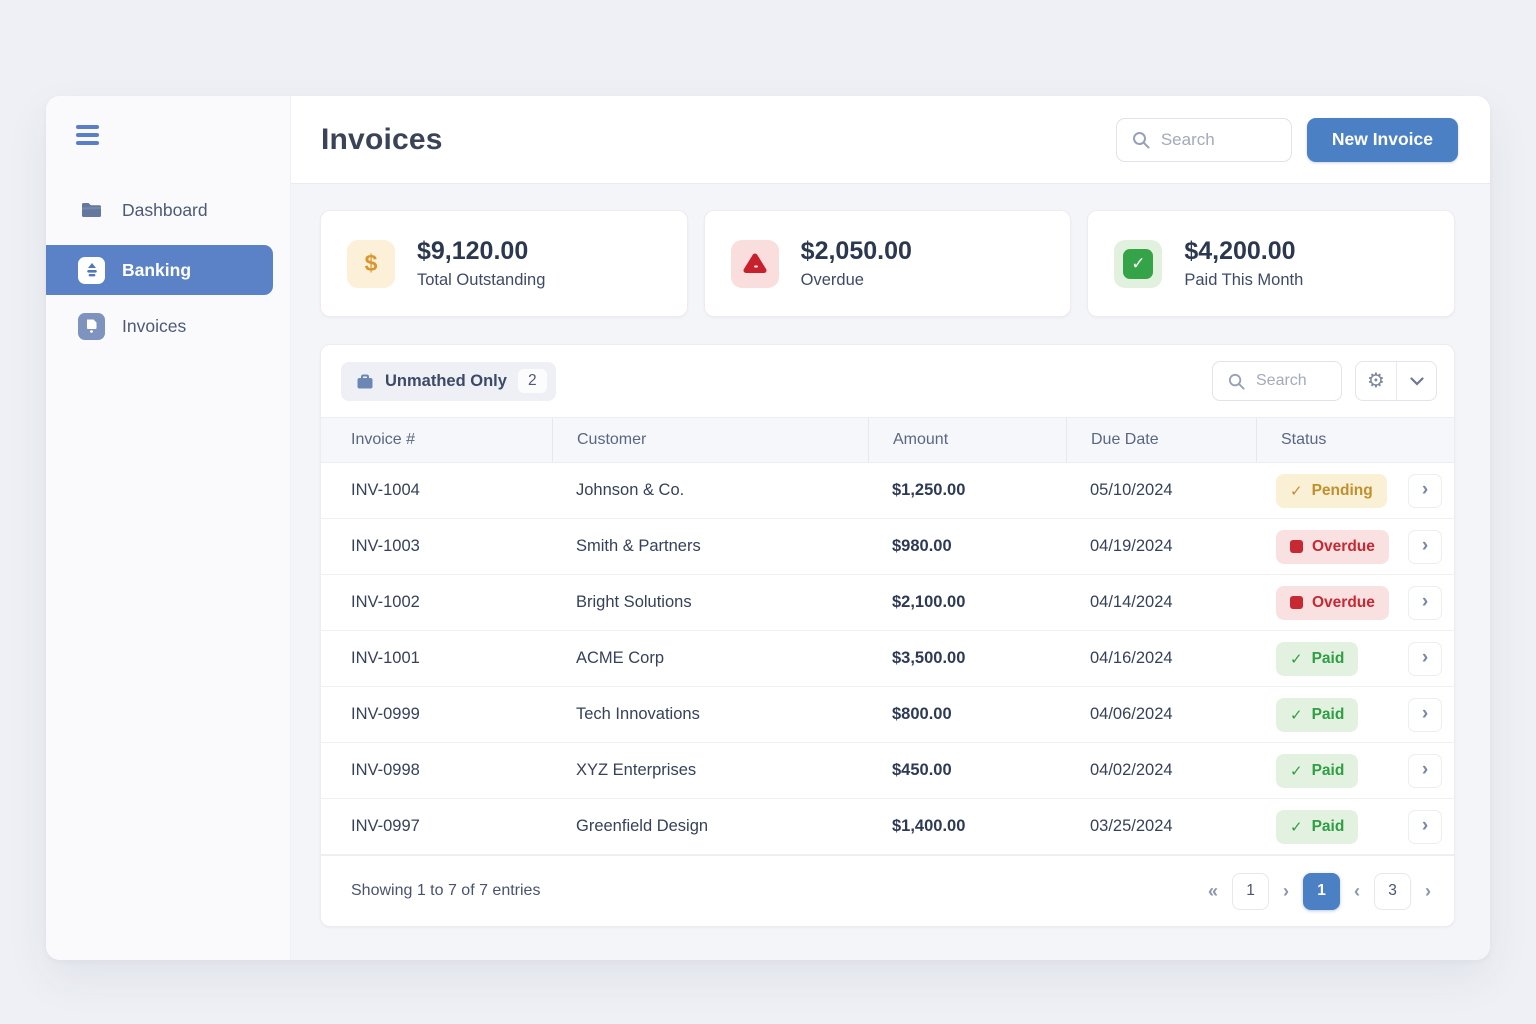 This screenshot has width=1536, height=1024. I want to click on sidebar-item-dashboard: Dashboard, so click(168, 210).